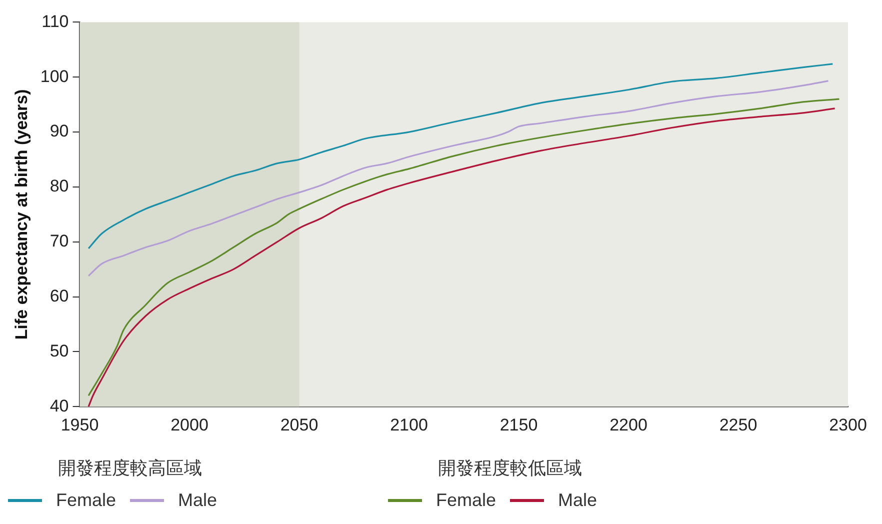 This screenshot has width=882, height=524. Describe the element at coordinates (59, 131) in the screenshot. I see `y-tick-label: 90` at that location.